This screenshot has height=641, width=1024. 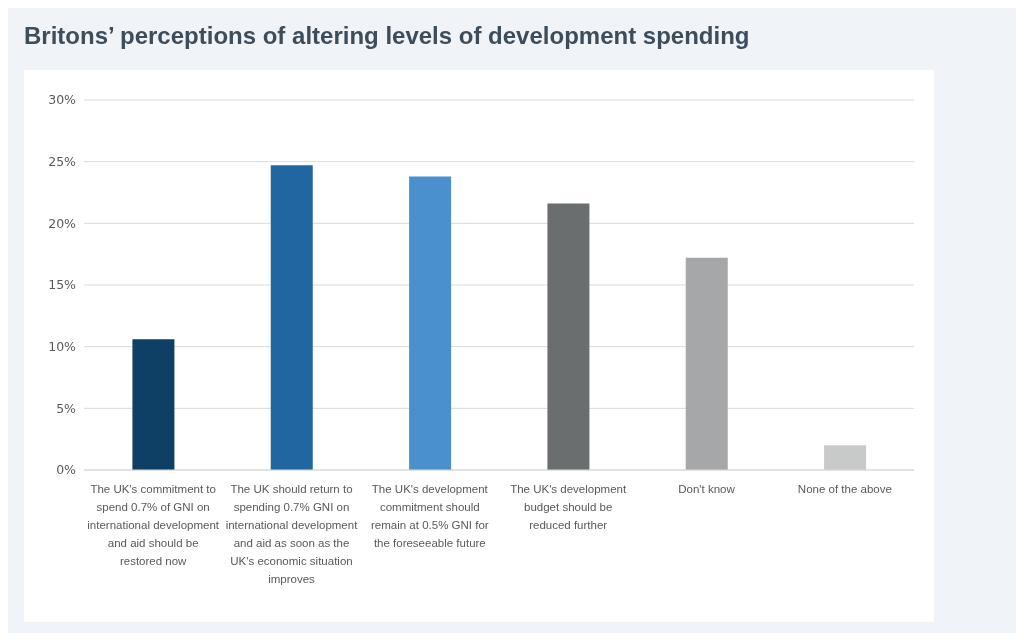 I want to click on x-tick-label: None of the above, so click(x=844, y=489).